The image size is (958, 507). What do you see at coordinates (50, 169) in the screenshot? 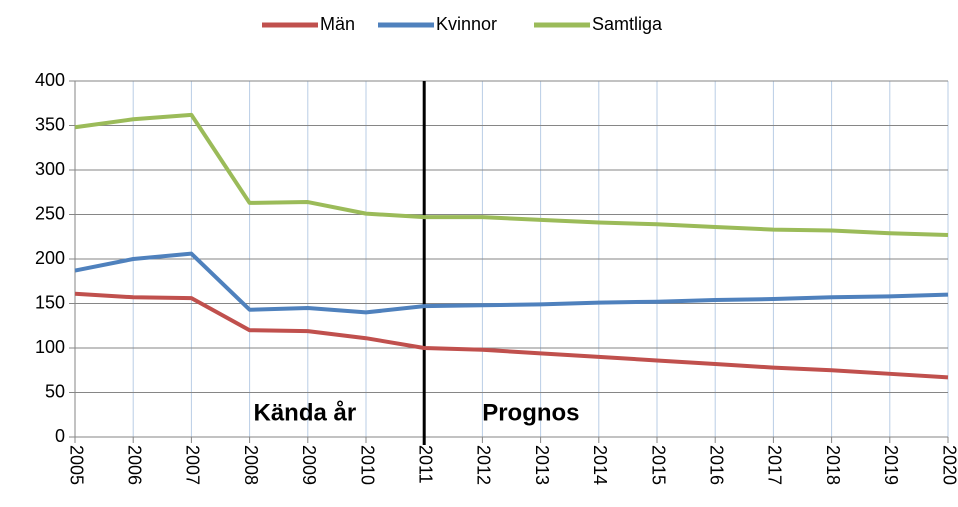
I see `y-tick-label: 300` at bounding box center [50, 169].